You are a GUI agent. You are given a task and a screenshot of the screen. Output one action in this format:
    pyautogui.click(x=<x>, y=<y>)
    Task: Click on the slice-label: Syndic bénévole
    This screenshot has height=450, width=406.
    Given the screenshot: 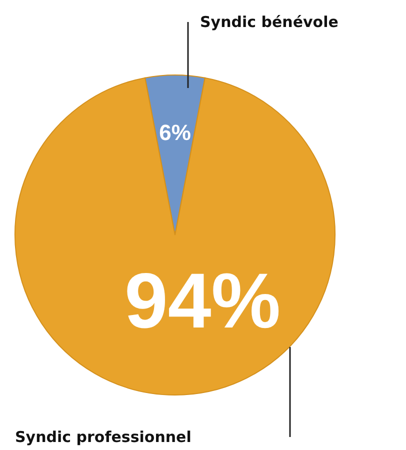 What is the action you would take?
    pyautogui.click(x=269, y=22)
    